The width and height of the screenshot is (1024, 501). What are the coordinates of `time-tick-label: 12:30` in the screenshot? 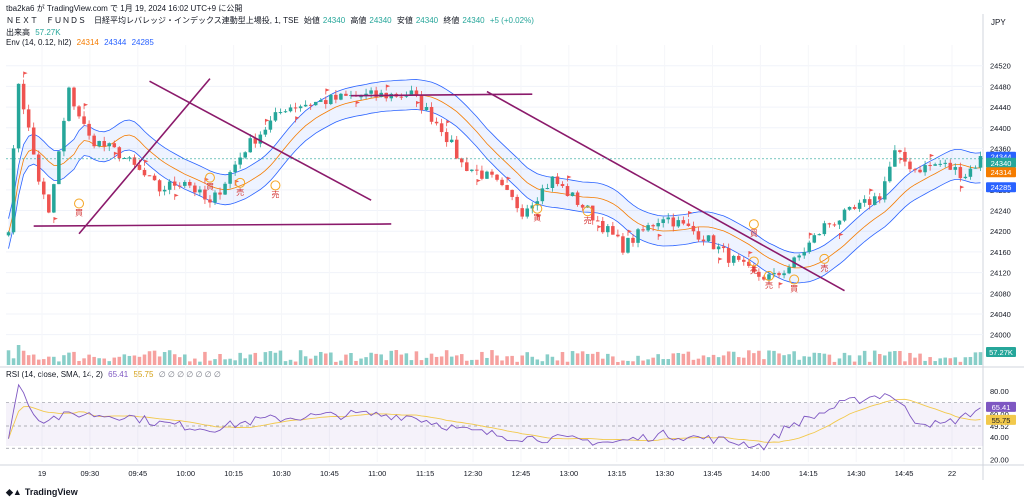 It's located at (473, 473).